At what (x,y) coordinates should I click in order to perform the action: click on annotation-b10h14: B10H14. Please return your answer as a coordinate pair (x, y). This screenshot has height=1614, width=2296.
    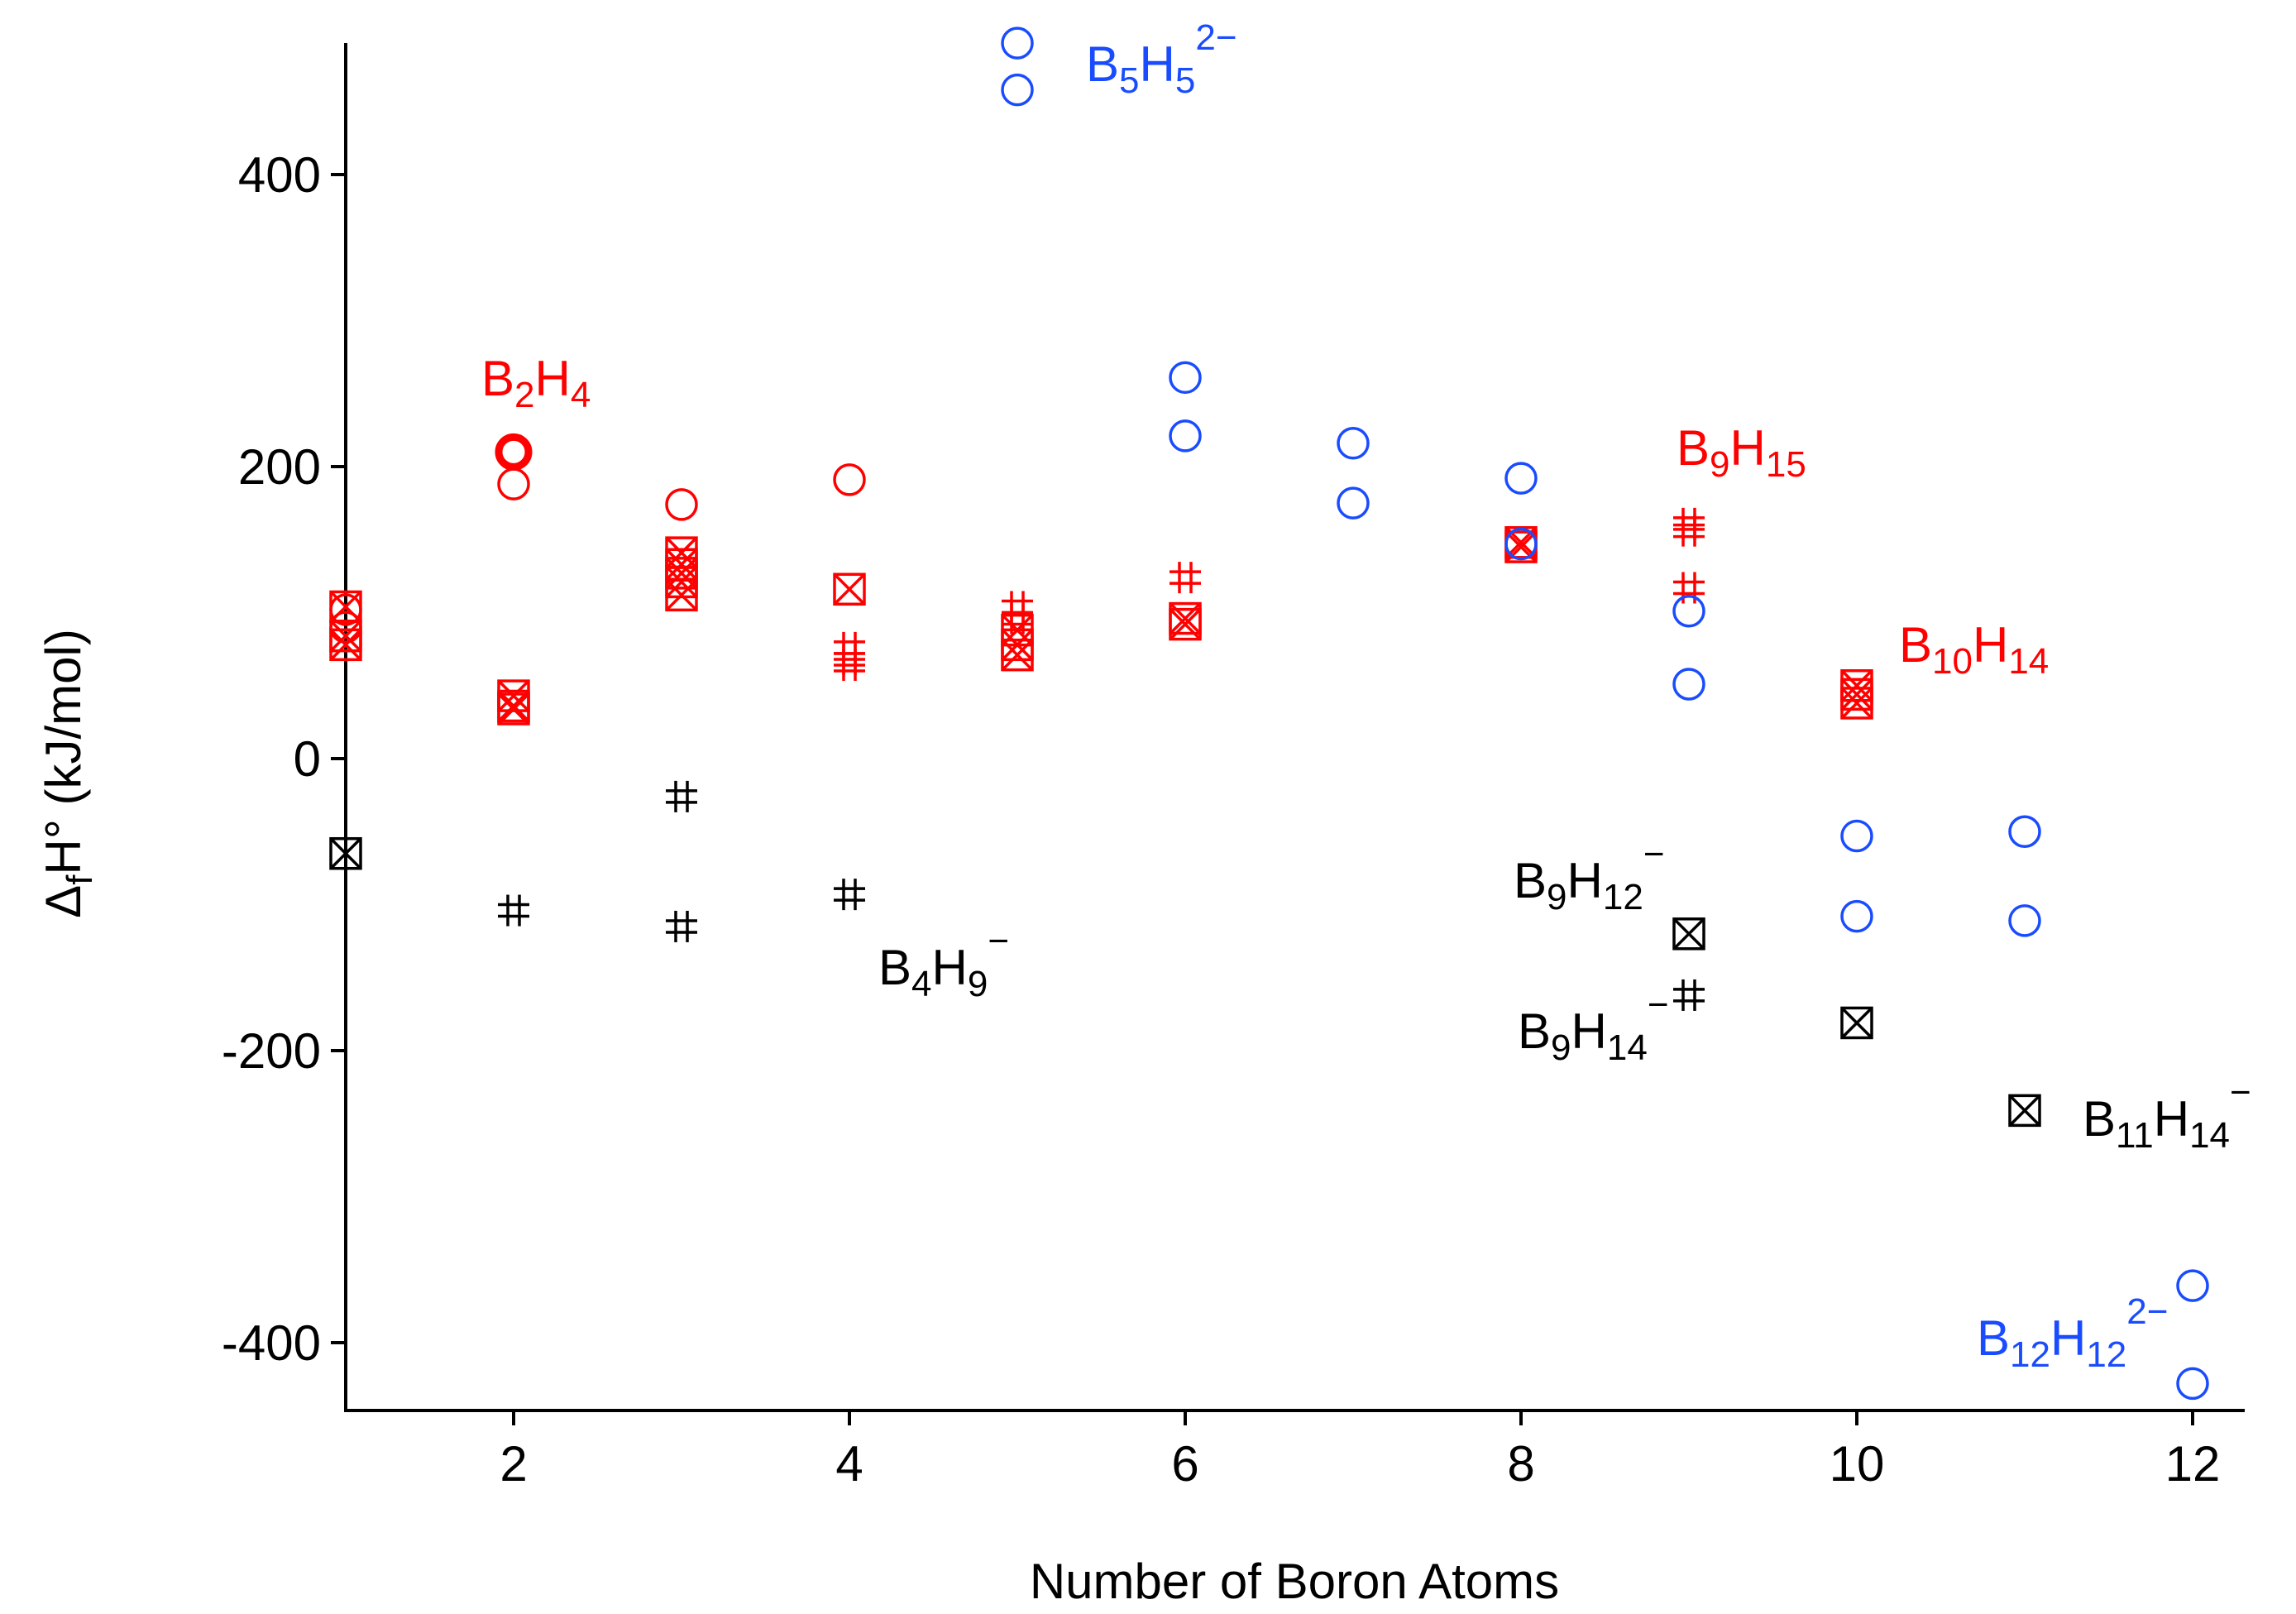
    Looking at the image, I should click on (1974, 649).